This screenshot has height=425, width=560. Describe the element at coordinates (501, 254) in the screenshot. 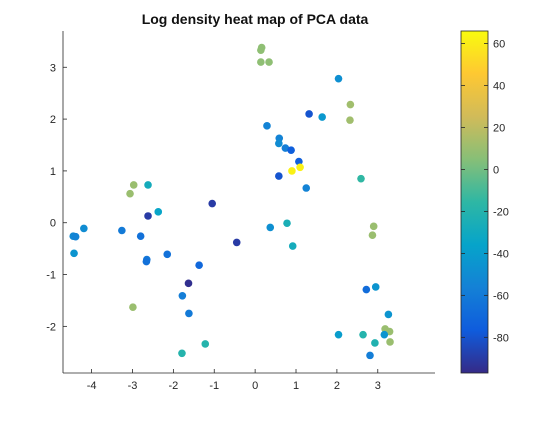

I see `colorbar-tick-label: -40` at that location.